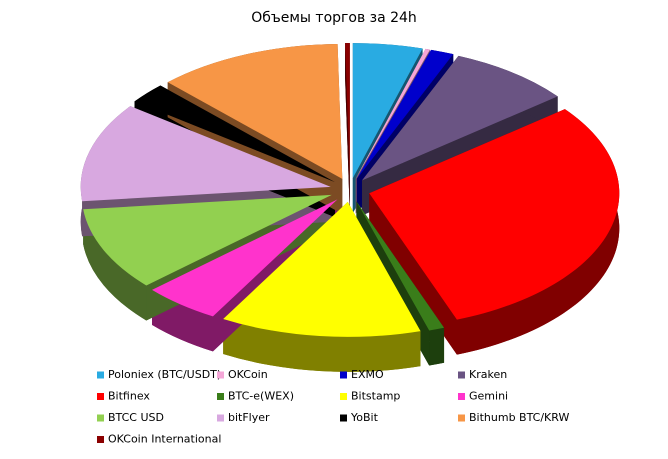  Describe the element at coordinates (367, 374) in the screenshot. I see `legend-label: EXMO` at that location.